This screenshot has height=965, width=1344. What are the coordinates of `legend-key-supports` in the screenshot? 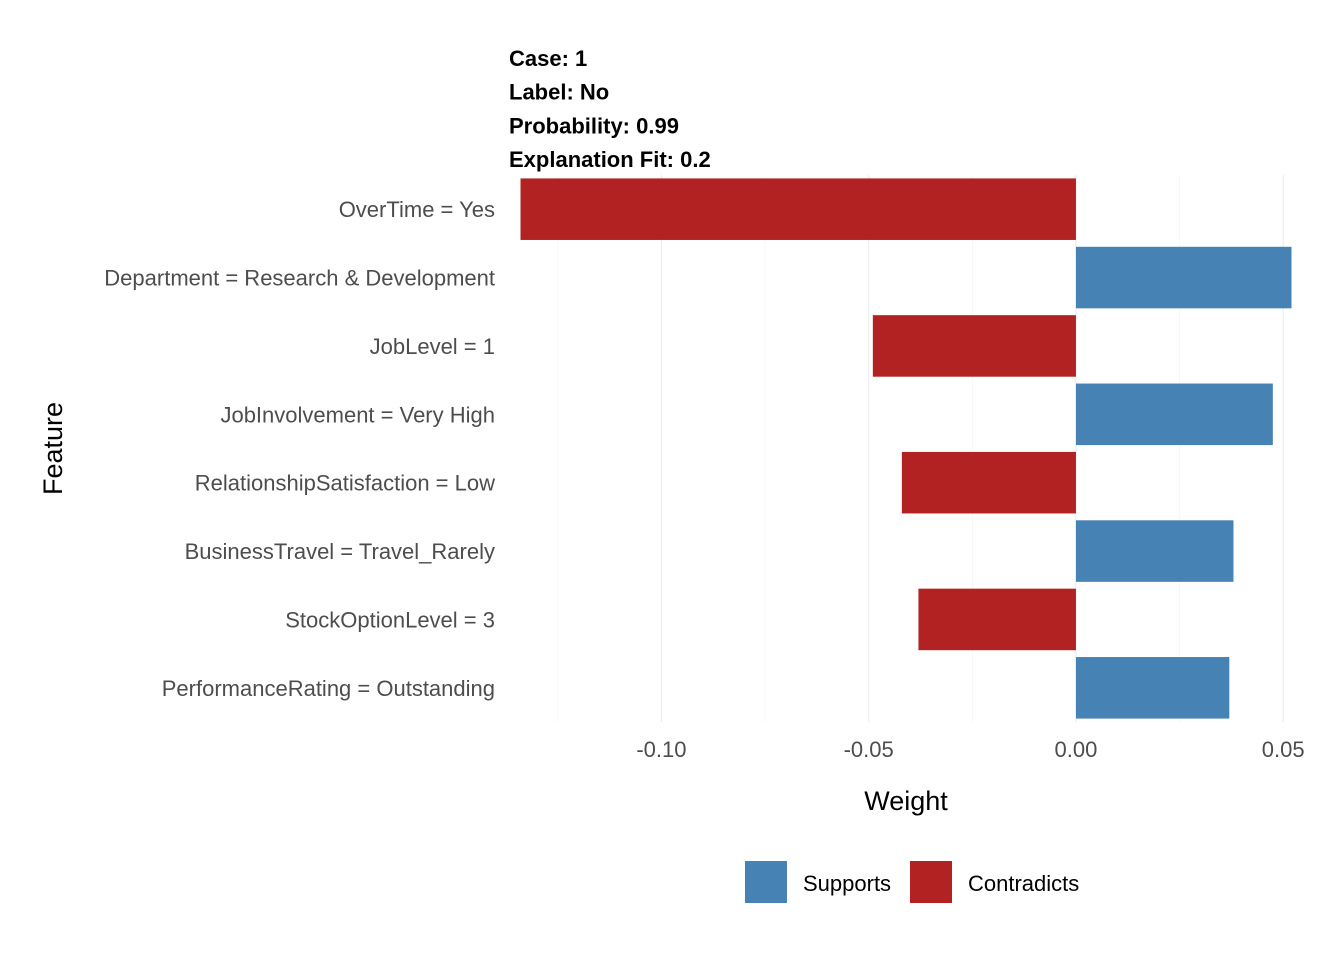 It's located at (766, 882).